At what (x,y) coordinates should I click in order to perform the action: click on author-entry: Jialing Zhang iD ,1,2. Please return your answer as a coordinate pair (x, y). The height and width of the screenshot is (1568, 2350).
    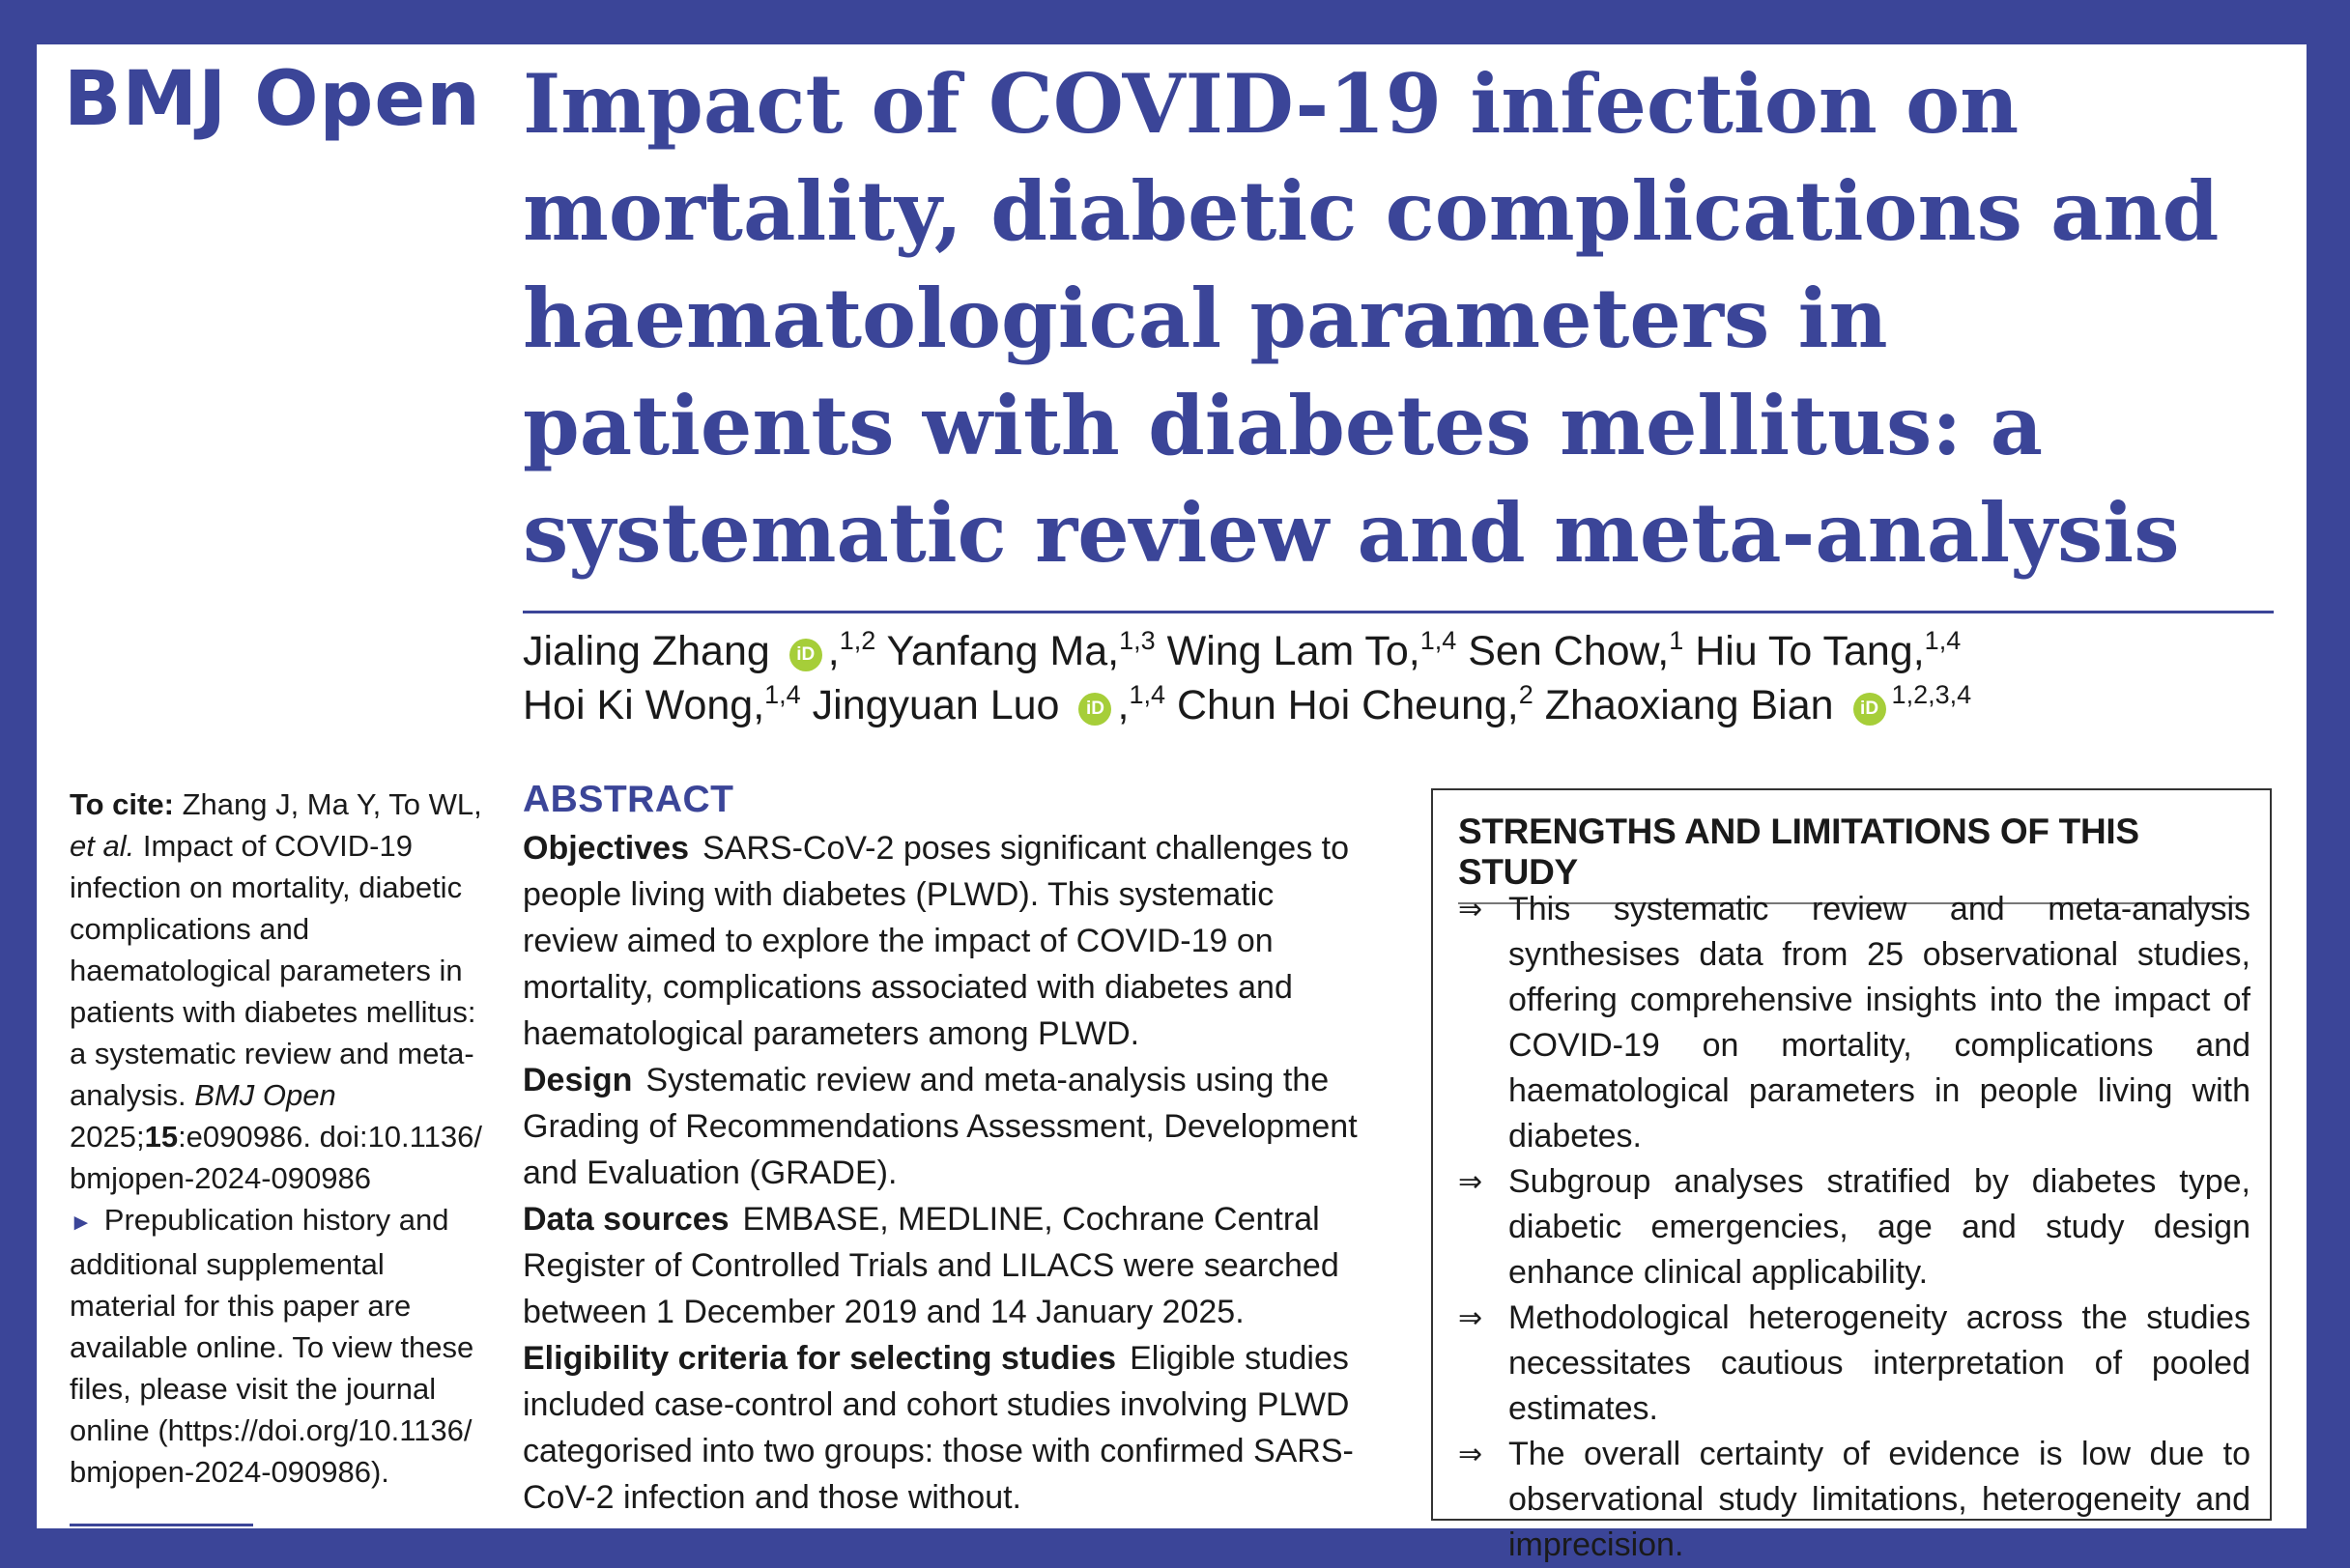
    Looking at the image, I should click on (699, 650).